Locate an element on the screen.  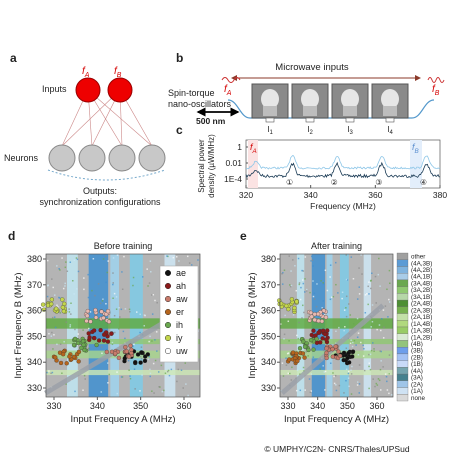
subscript: B is located at coordinates (437, 93).